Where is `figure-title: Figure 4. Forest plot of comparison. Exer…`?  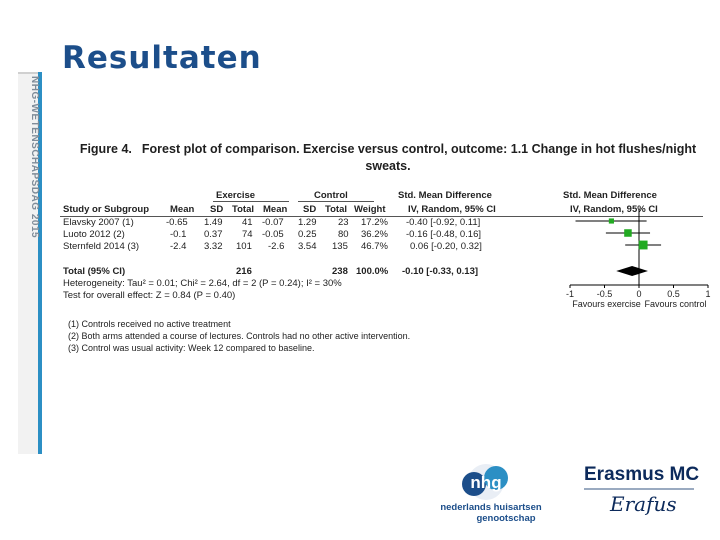 figure-title: Figure 4. Forest plot of comparison. Exer… is located at coordinates (388, 158).